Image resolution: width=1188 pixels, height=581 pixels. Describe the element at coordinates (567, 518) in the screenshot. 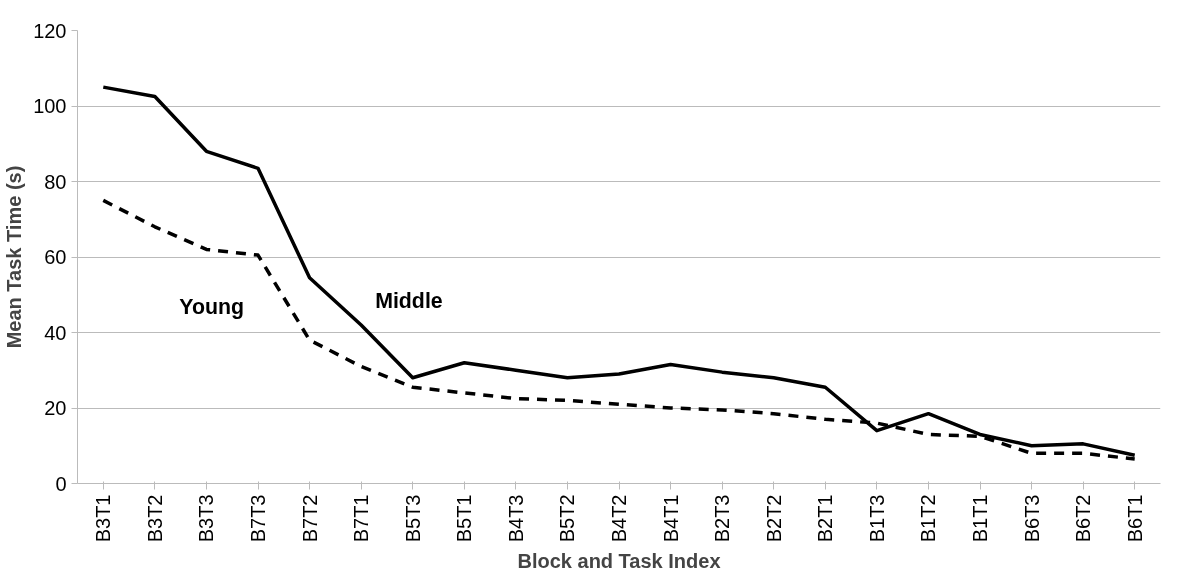

I see `x-tick-label: B5T2` at that location.